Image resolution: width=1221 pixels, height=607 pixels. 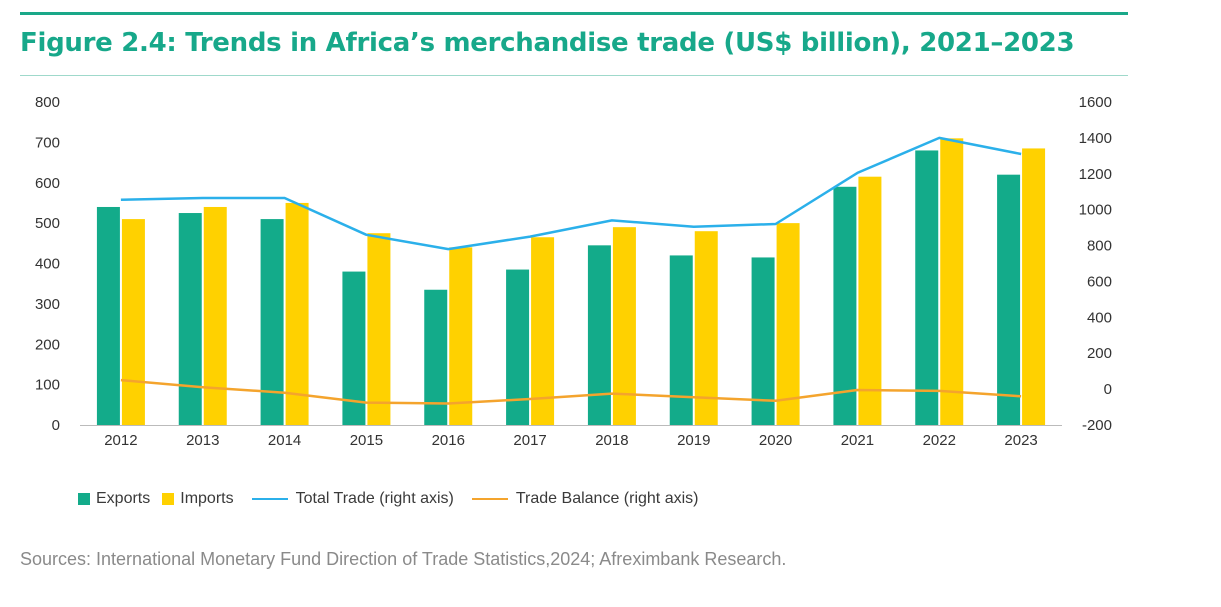 I want to click on legend-label-trade-balance: Trade Balance (right axis), so click(x=607, y=498).